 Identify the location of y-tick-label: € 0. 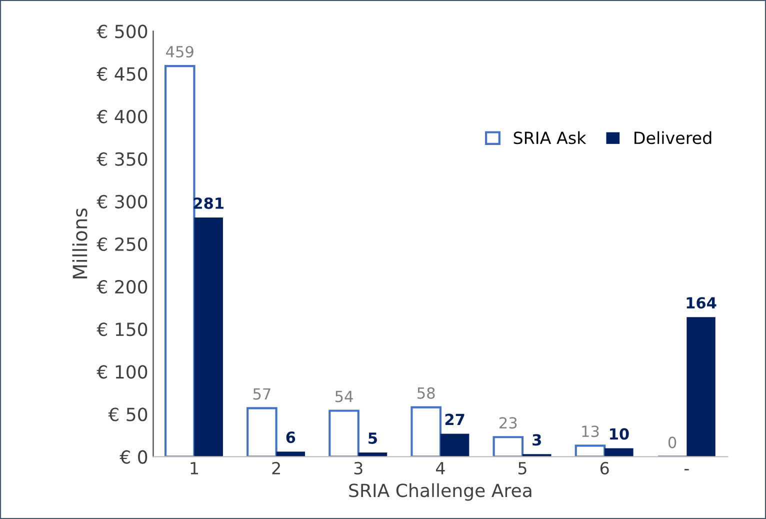
(134, 457).